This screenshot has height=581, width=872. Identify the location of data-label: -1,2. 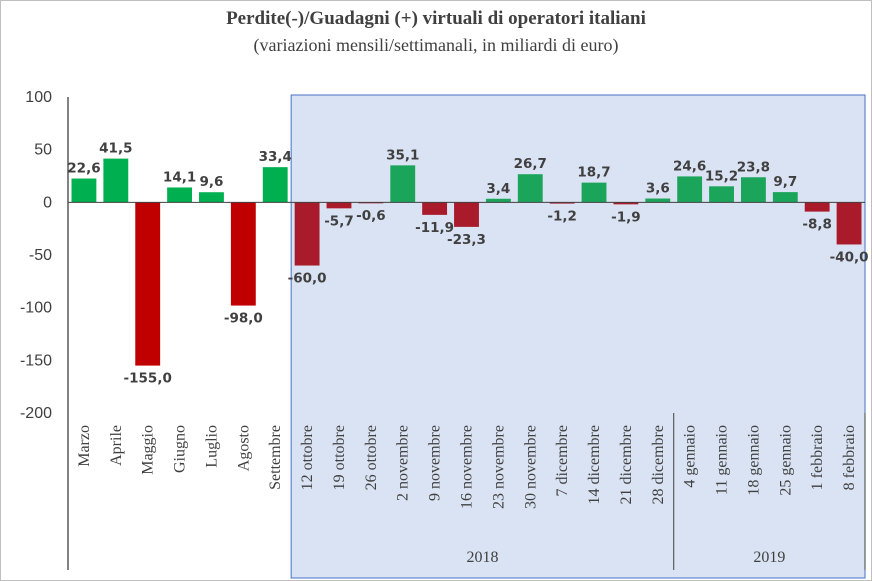
(562, 217).